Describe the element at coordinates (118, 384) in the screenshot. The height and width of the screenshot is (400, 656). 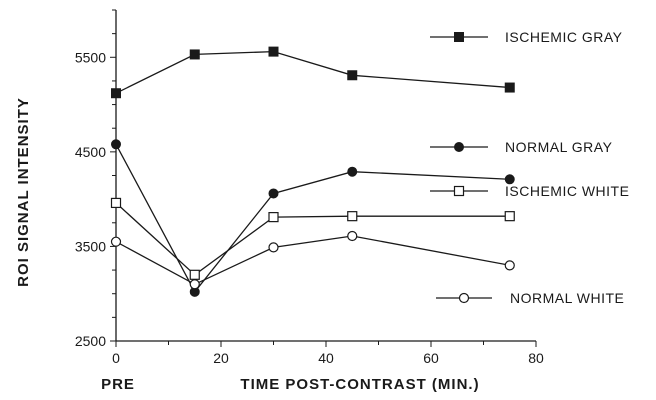
I see `x-pre-label: PRE` at that location.